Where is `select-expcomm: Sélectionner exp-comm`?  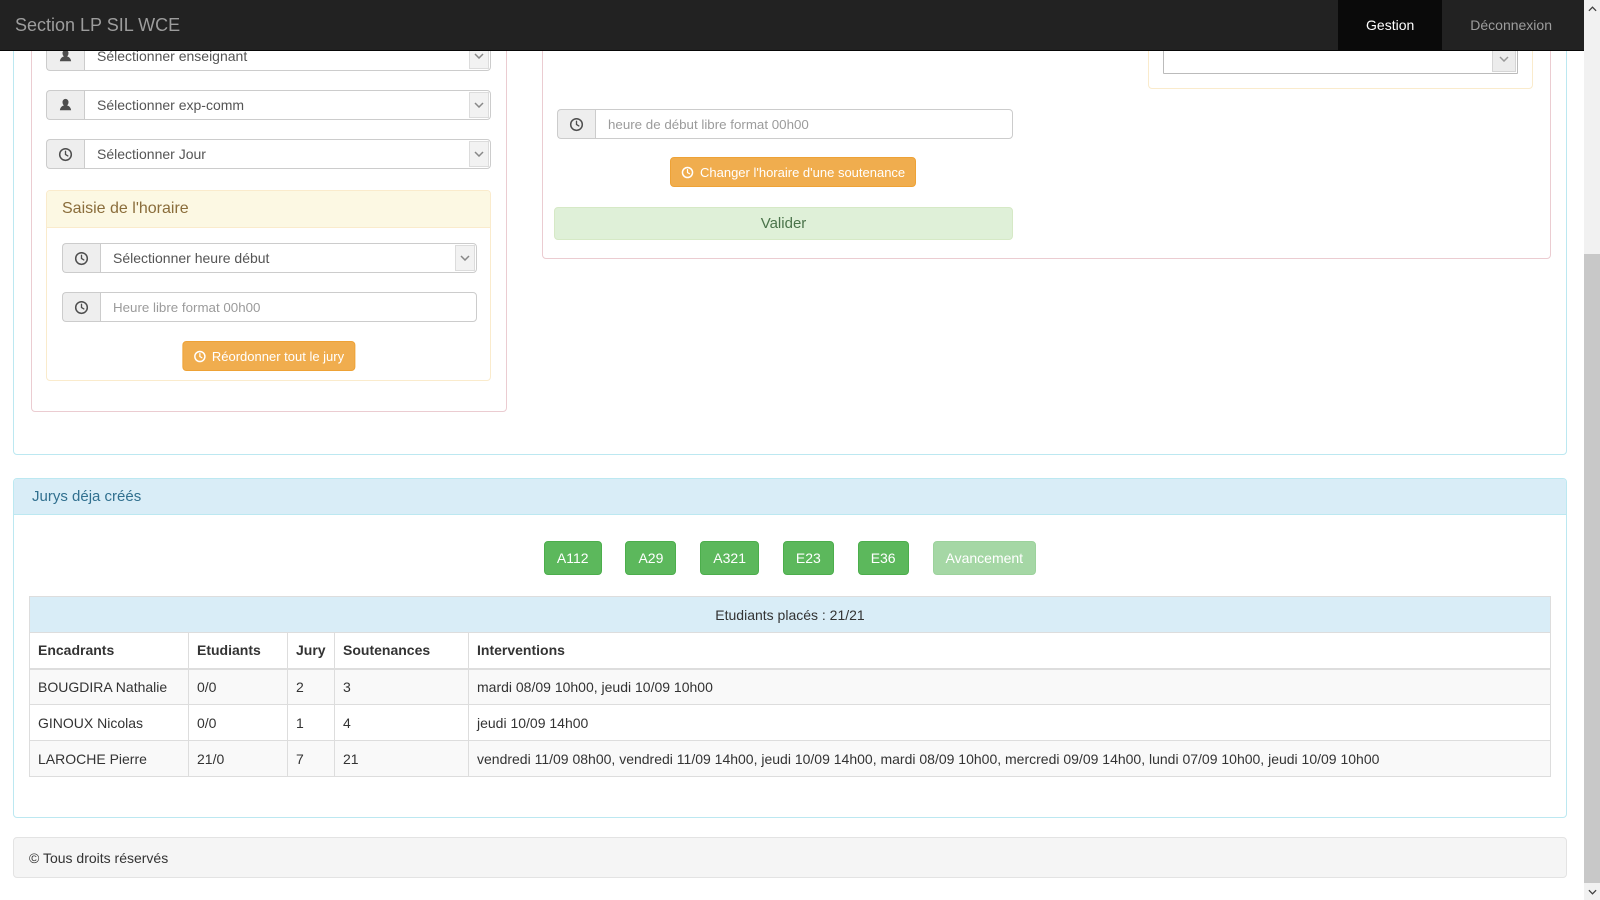
select-expcomm: Sélectionner exp-comm is located at coordinates (287, 105).